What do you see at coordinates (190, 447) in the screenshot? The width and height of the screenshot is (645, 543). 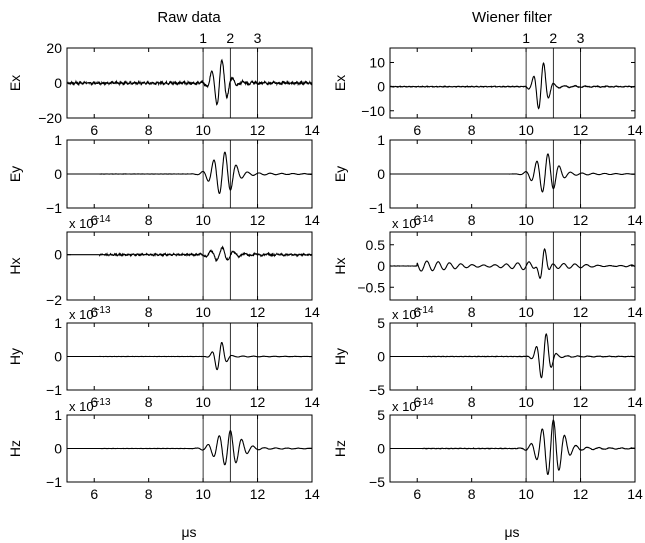 I see `panel-raw-hz-series-line` at bounding box center [190, 447].